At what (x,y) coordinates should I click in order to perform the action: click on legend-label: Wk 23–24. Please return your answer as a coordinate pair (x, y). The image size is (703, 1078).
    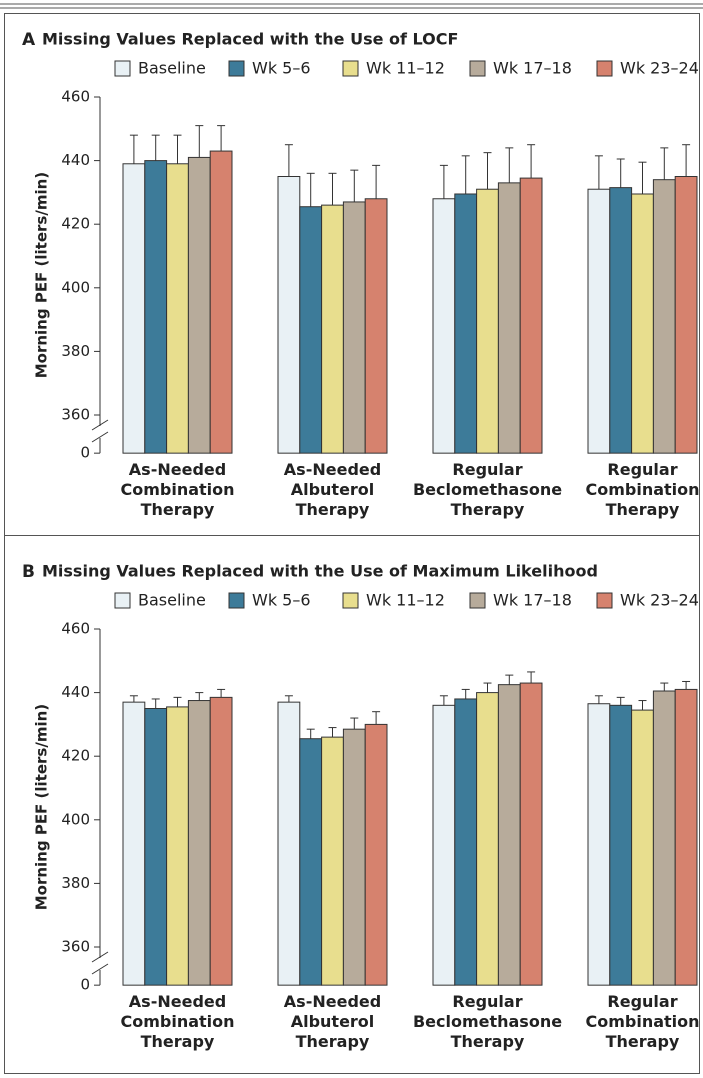
    Looking at the image, I should click on (659, 600).